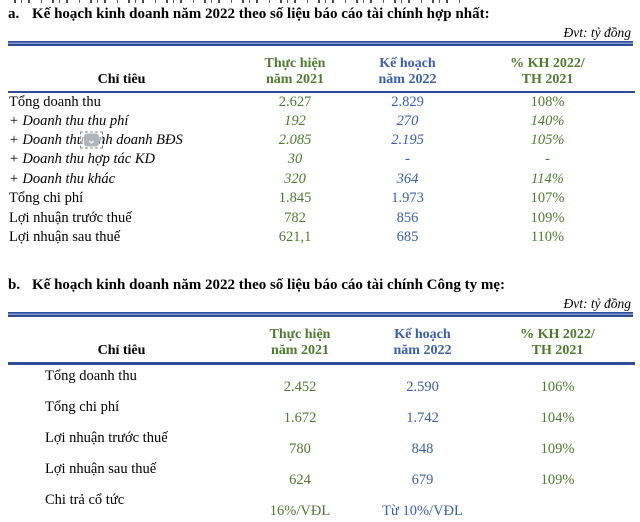 This screenshot has height=522, width=640. Describe the element at coordinates (407, 178) in the screenshot. I see `row-value: 364` at that location.